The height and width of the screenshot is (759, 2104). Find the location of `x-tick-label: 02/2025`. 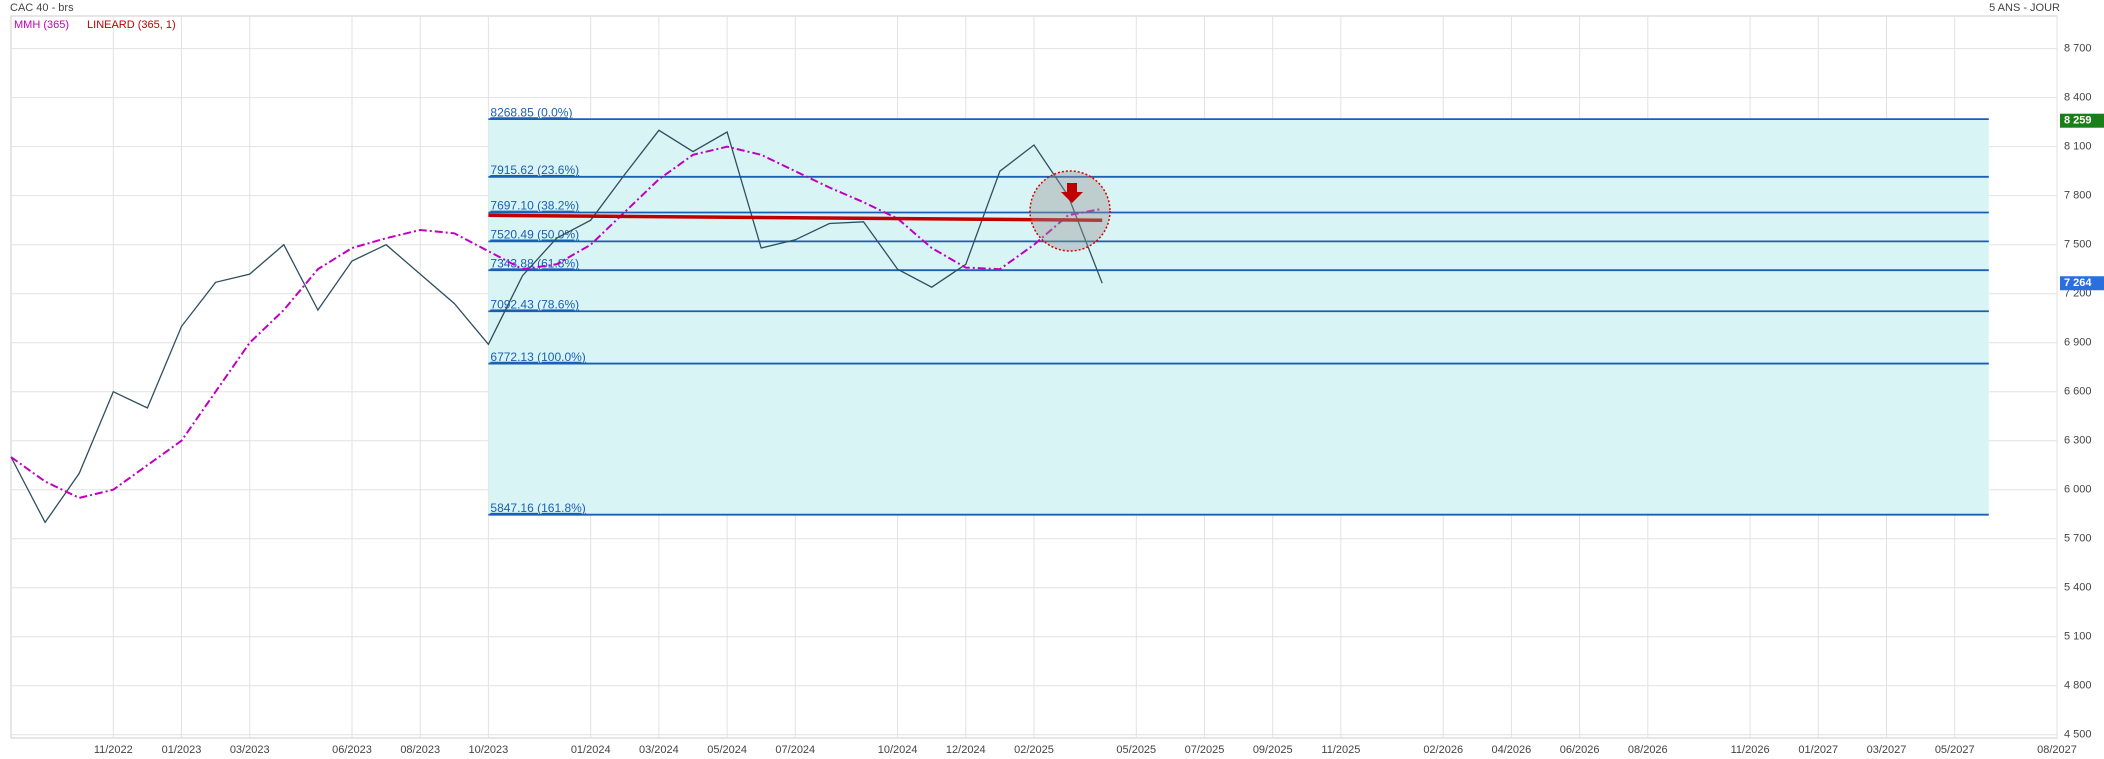

x-tick-label: 02/2025 is located at coordinates (1034, 750).